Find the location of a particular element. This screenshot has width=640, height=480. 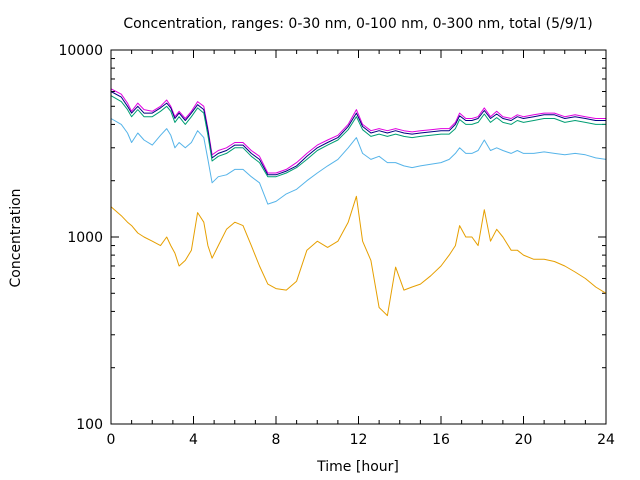

x-axis-label: Time [hour] is located at coordinates (357, 467).